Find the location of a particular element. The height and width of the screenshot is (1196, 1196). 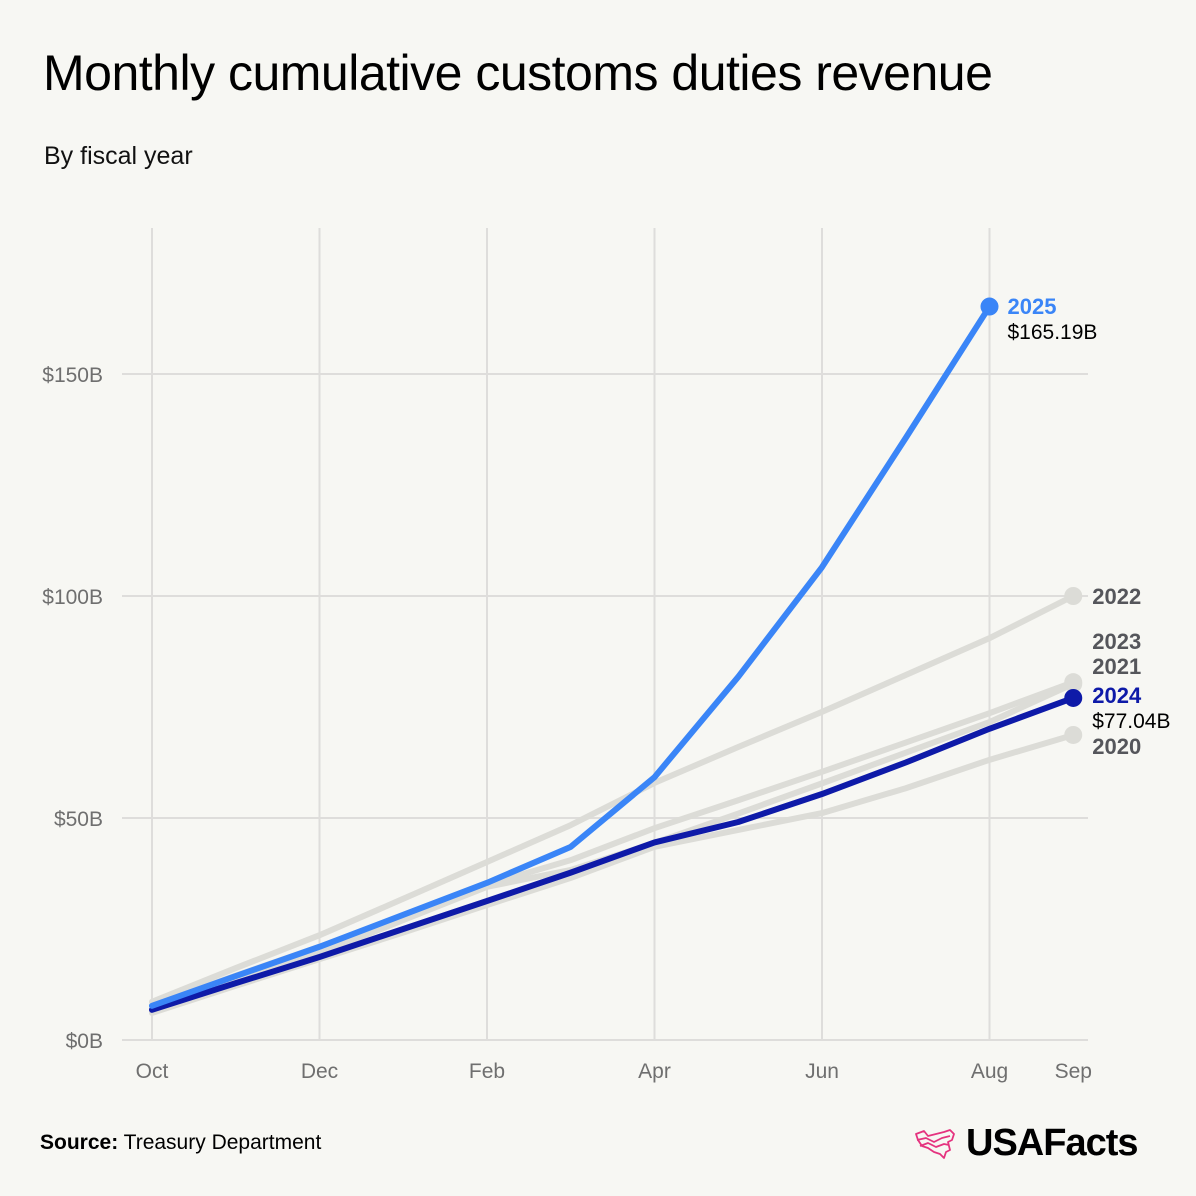

usafacts-logo: USAFacts is located at coordinates (1026, 1143).